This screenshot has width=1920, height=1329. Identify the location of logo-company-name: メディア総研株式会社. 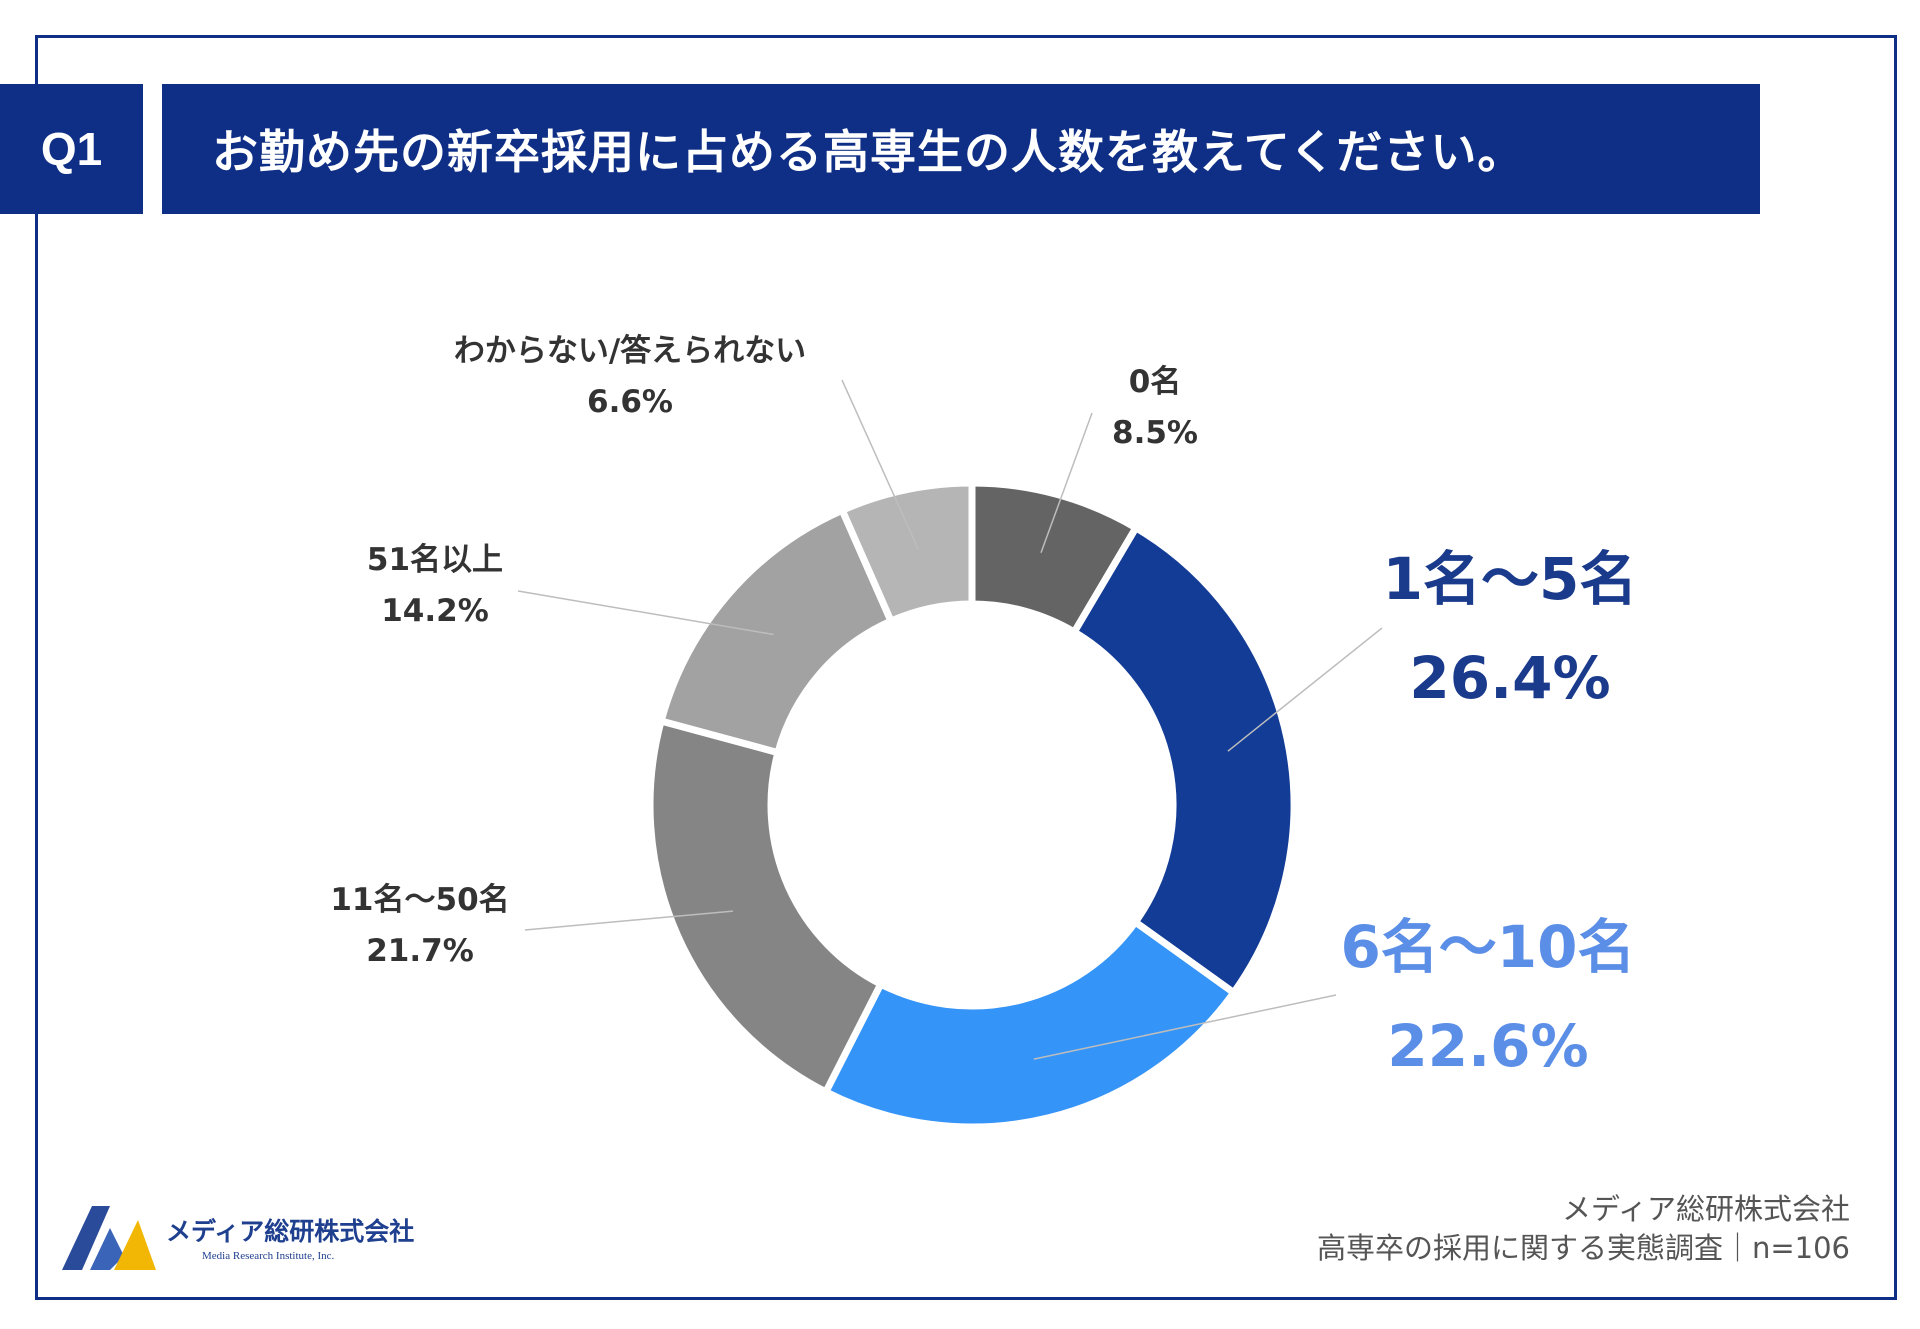
(290, 1231).